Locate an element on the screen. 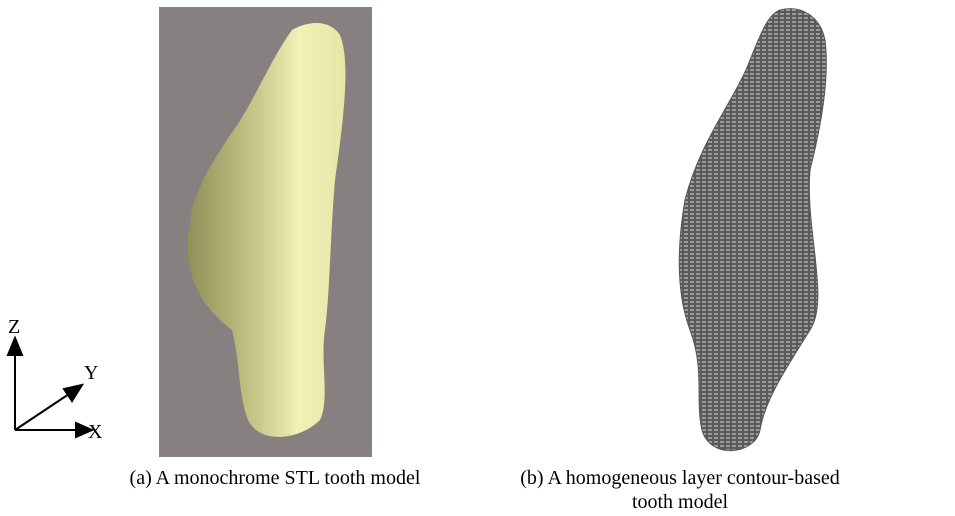 This screenshot has height=516, width=955. caption: (a) A monochrome STL tooth model is located at coordinates (275, 478).